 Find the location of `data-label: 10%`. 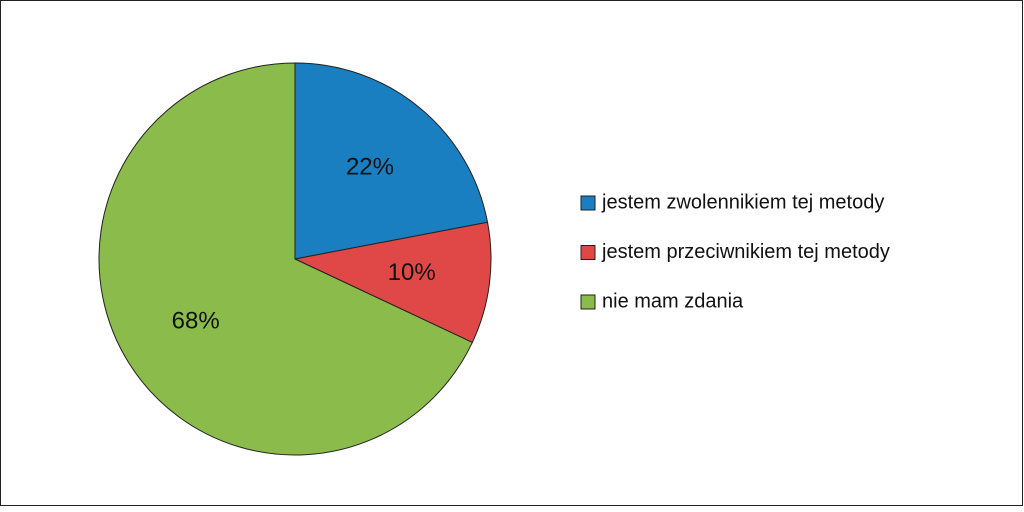

data-label: 10% is located at coordinates (412, 272).